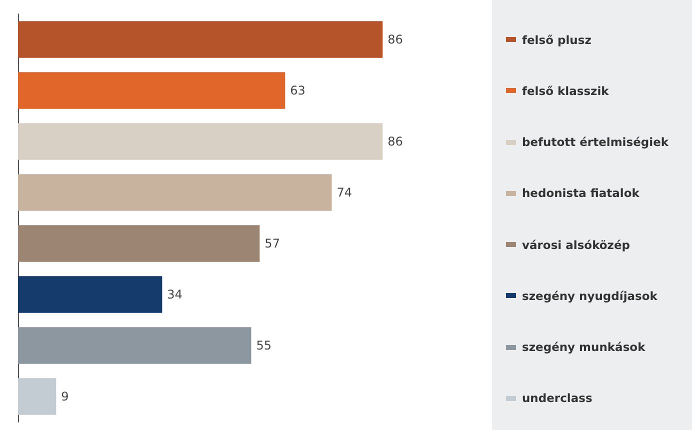  What do you see at coordinates (557, 39) in the screenshot?
I see `y-tick-label: felső plusz` at bounding box center [557, 39].